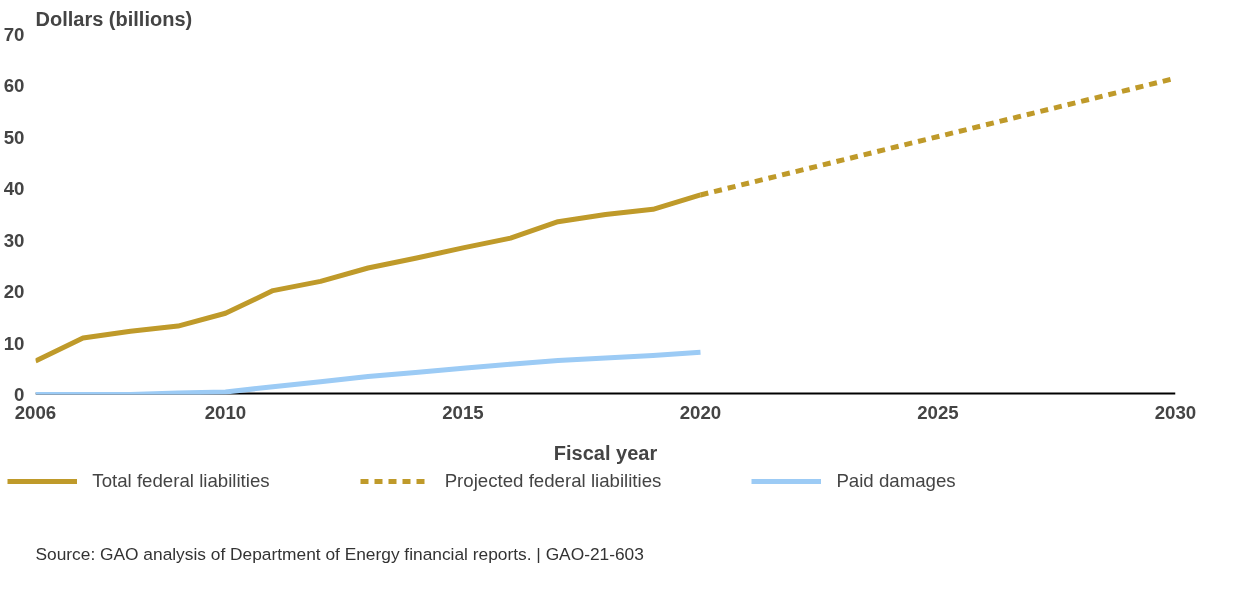  Describe the element at coordinates (1175, 412) in the screenshot. I see `x-tick-label: 2030` at that location.